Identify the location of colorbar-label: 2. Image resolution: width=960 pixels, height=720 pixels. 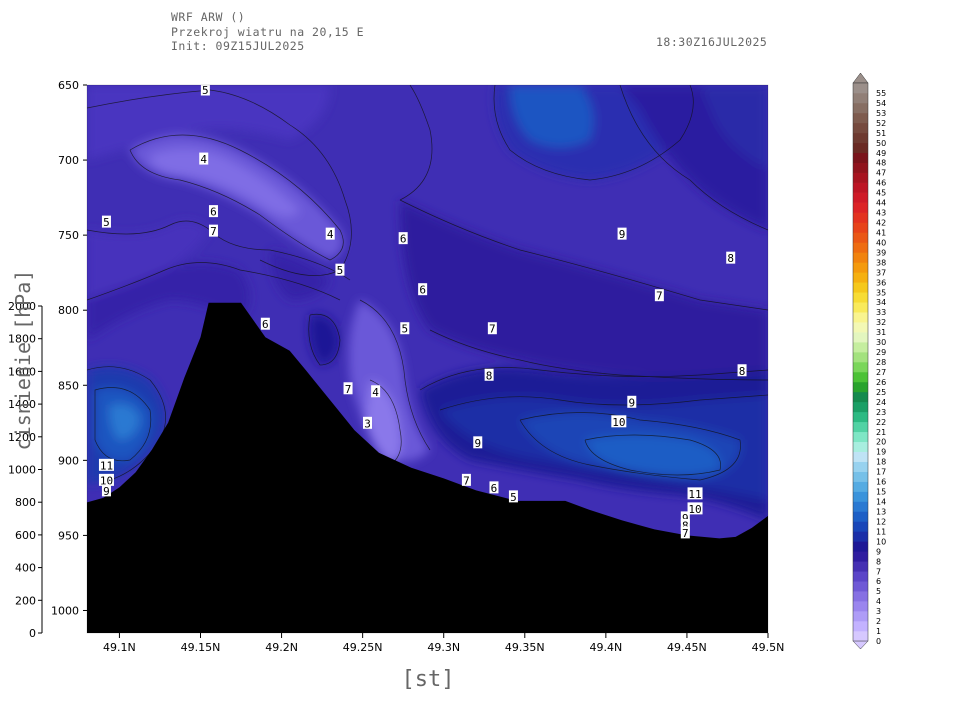
(878, 621).